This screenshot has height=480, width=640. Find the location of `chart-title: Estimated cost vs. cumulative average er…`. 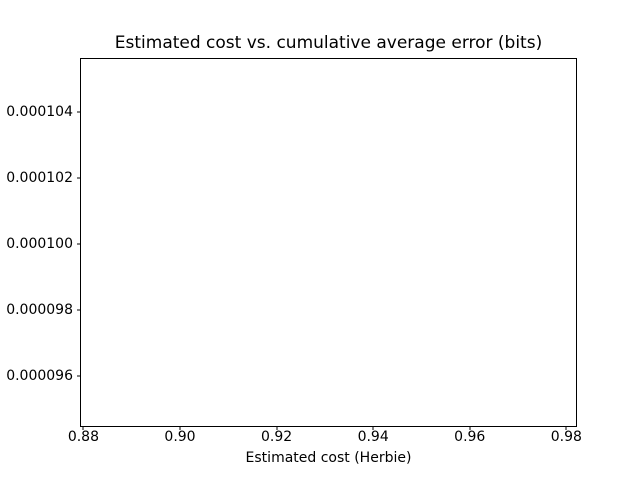

chart-title: Estimated cost vs. cumulative average er… is located at coordinates (328, 43).